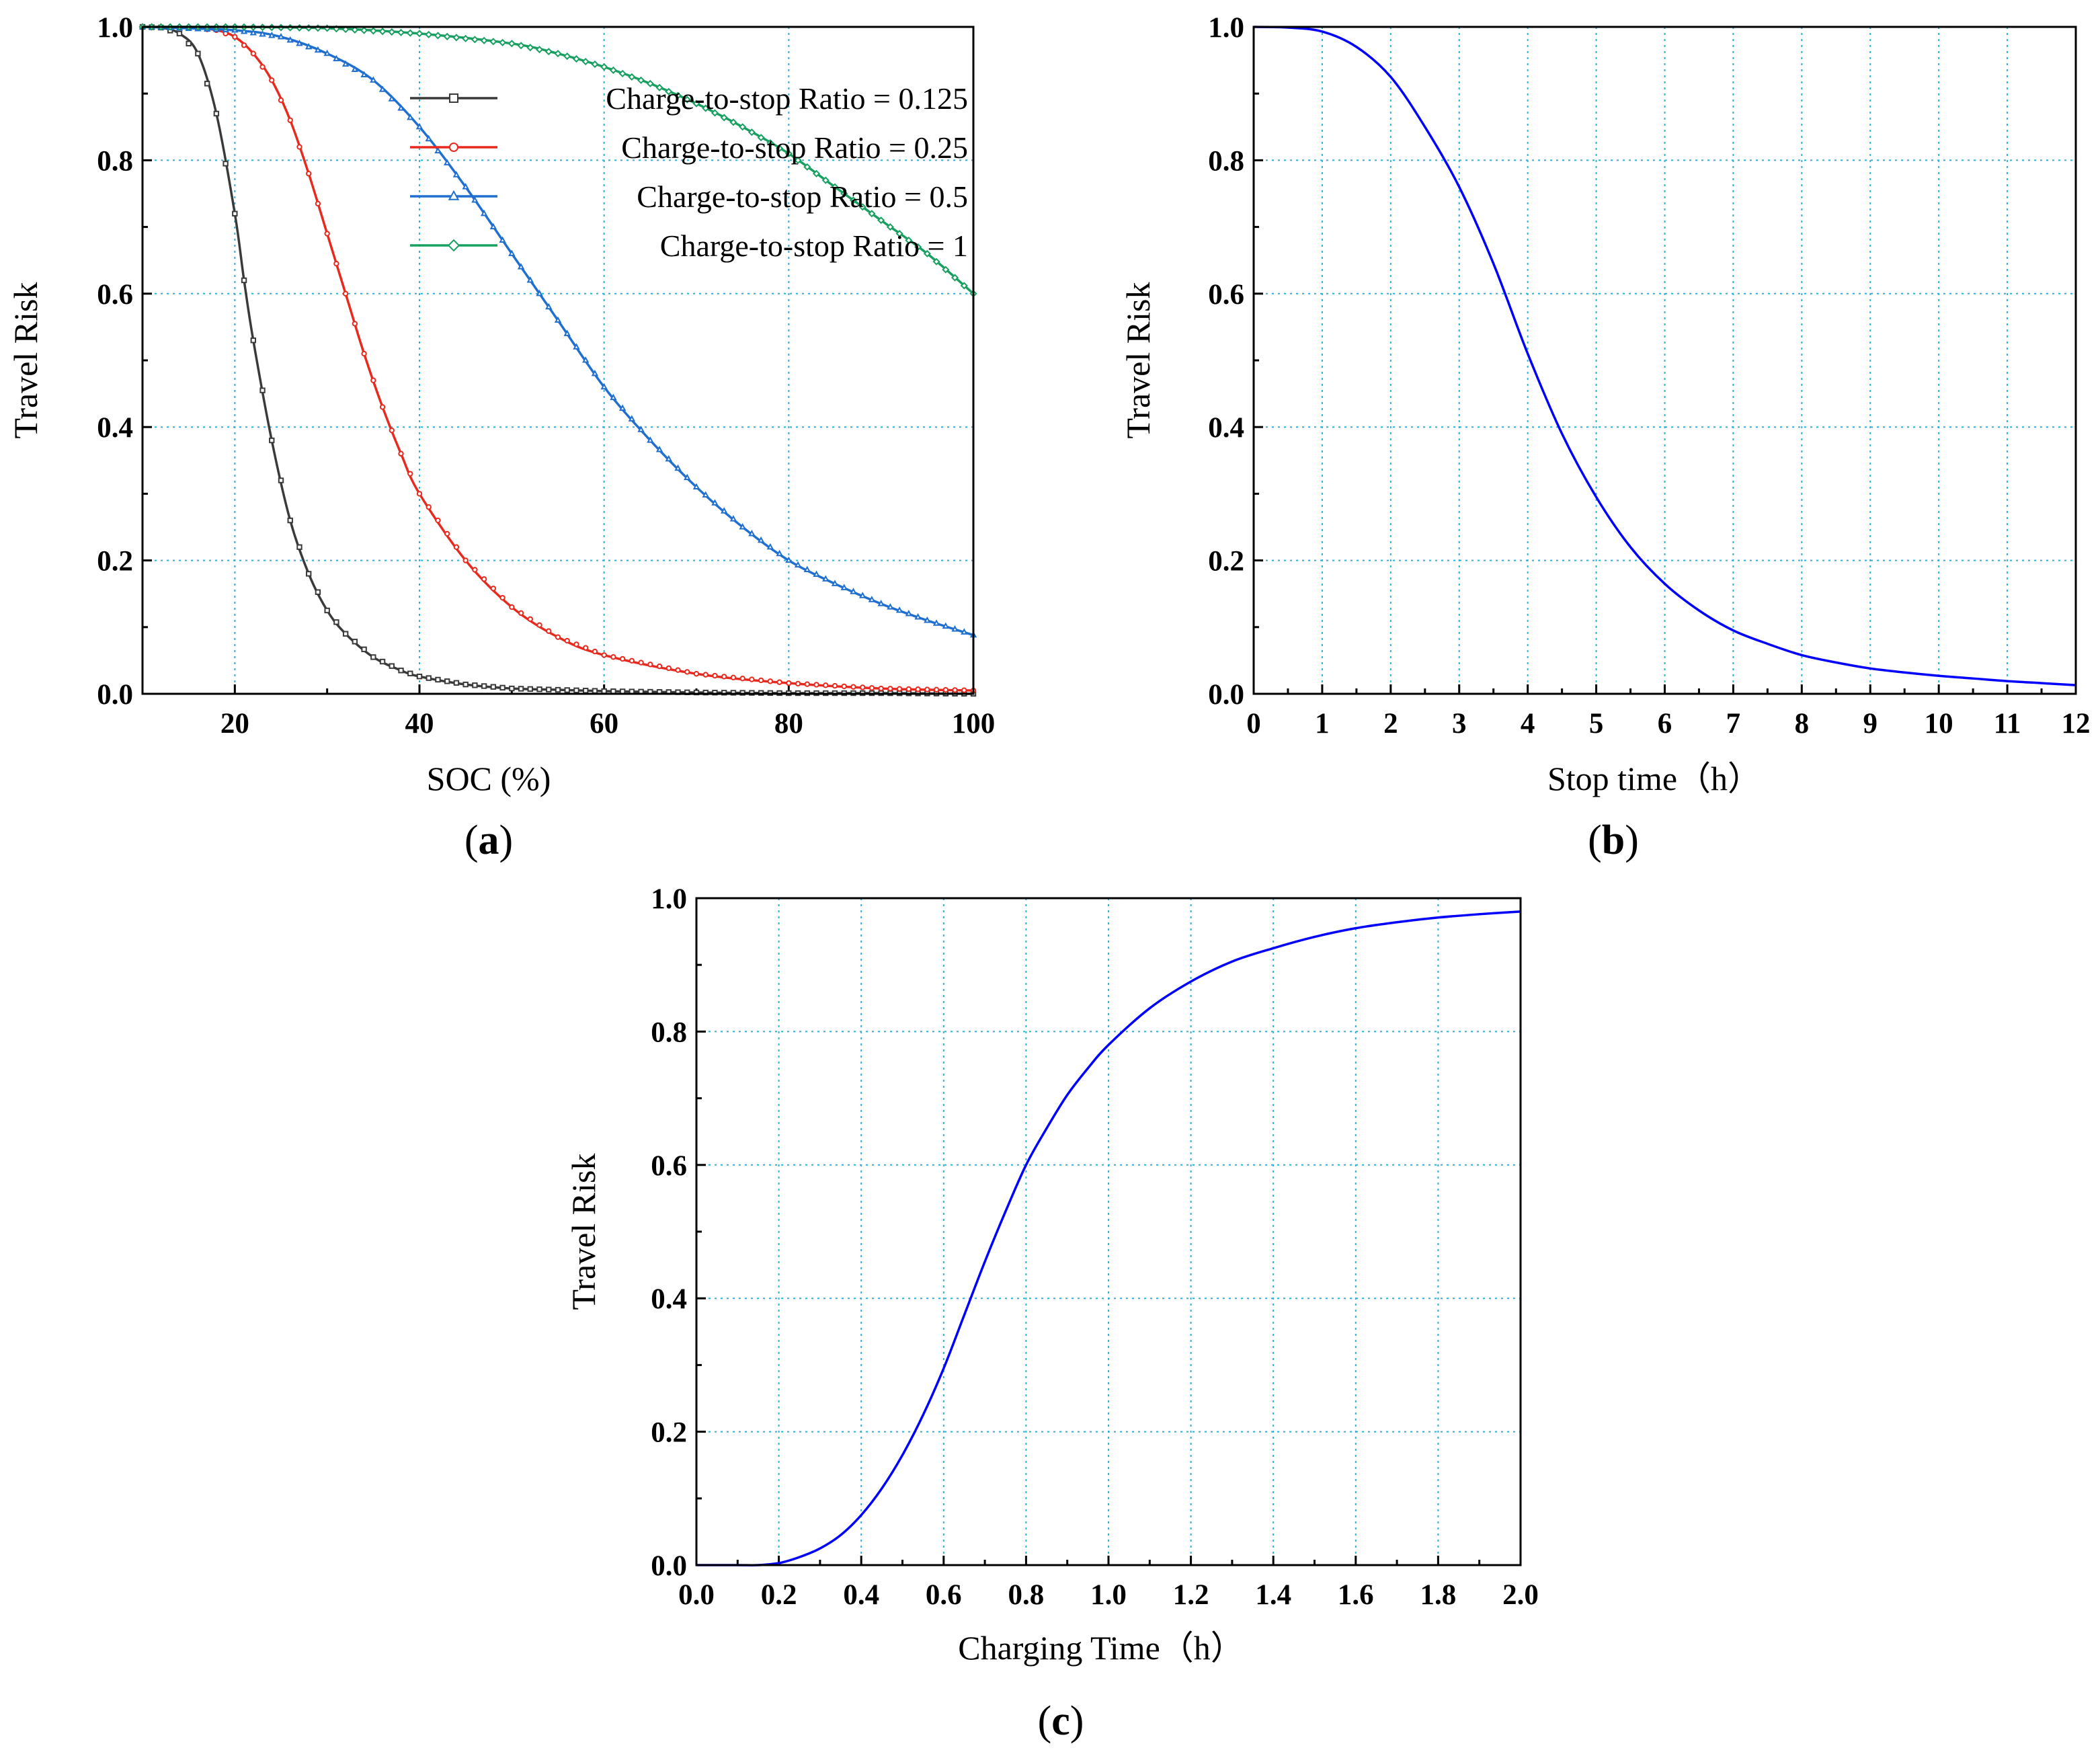 The width and height of the screenshot is (2100, 1752). I want to click on legend-entry-label: Charge-to-stop Ratio = 0.25, so click(795, 148).